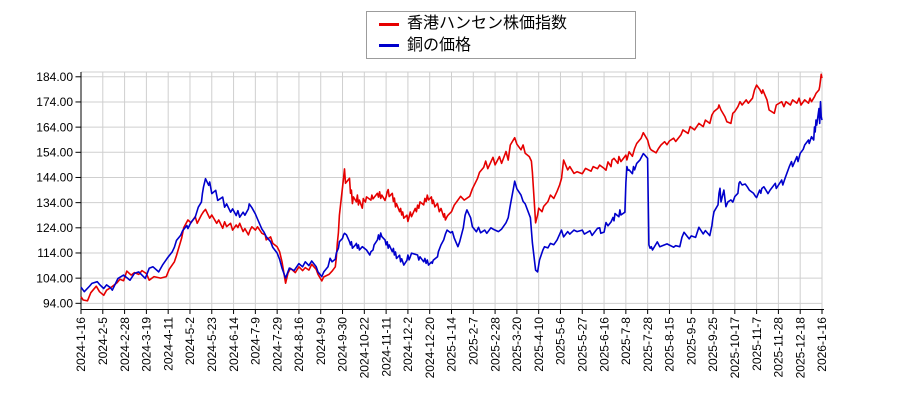 This screenshot has height=400, width=900. Describe the element at coordinates (604, 344) in the screenshot. I see `x-tick-label: 2025-6-16` at that location.